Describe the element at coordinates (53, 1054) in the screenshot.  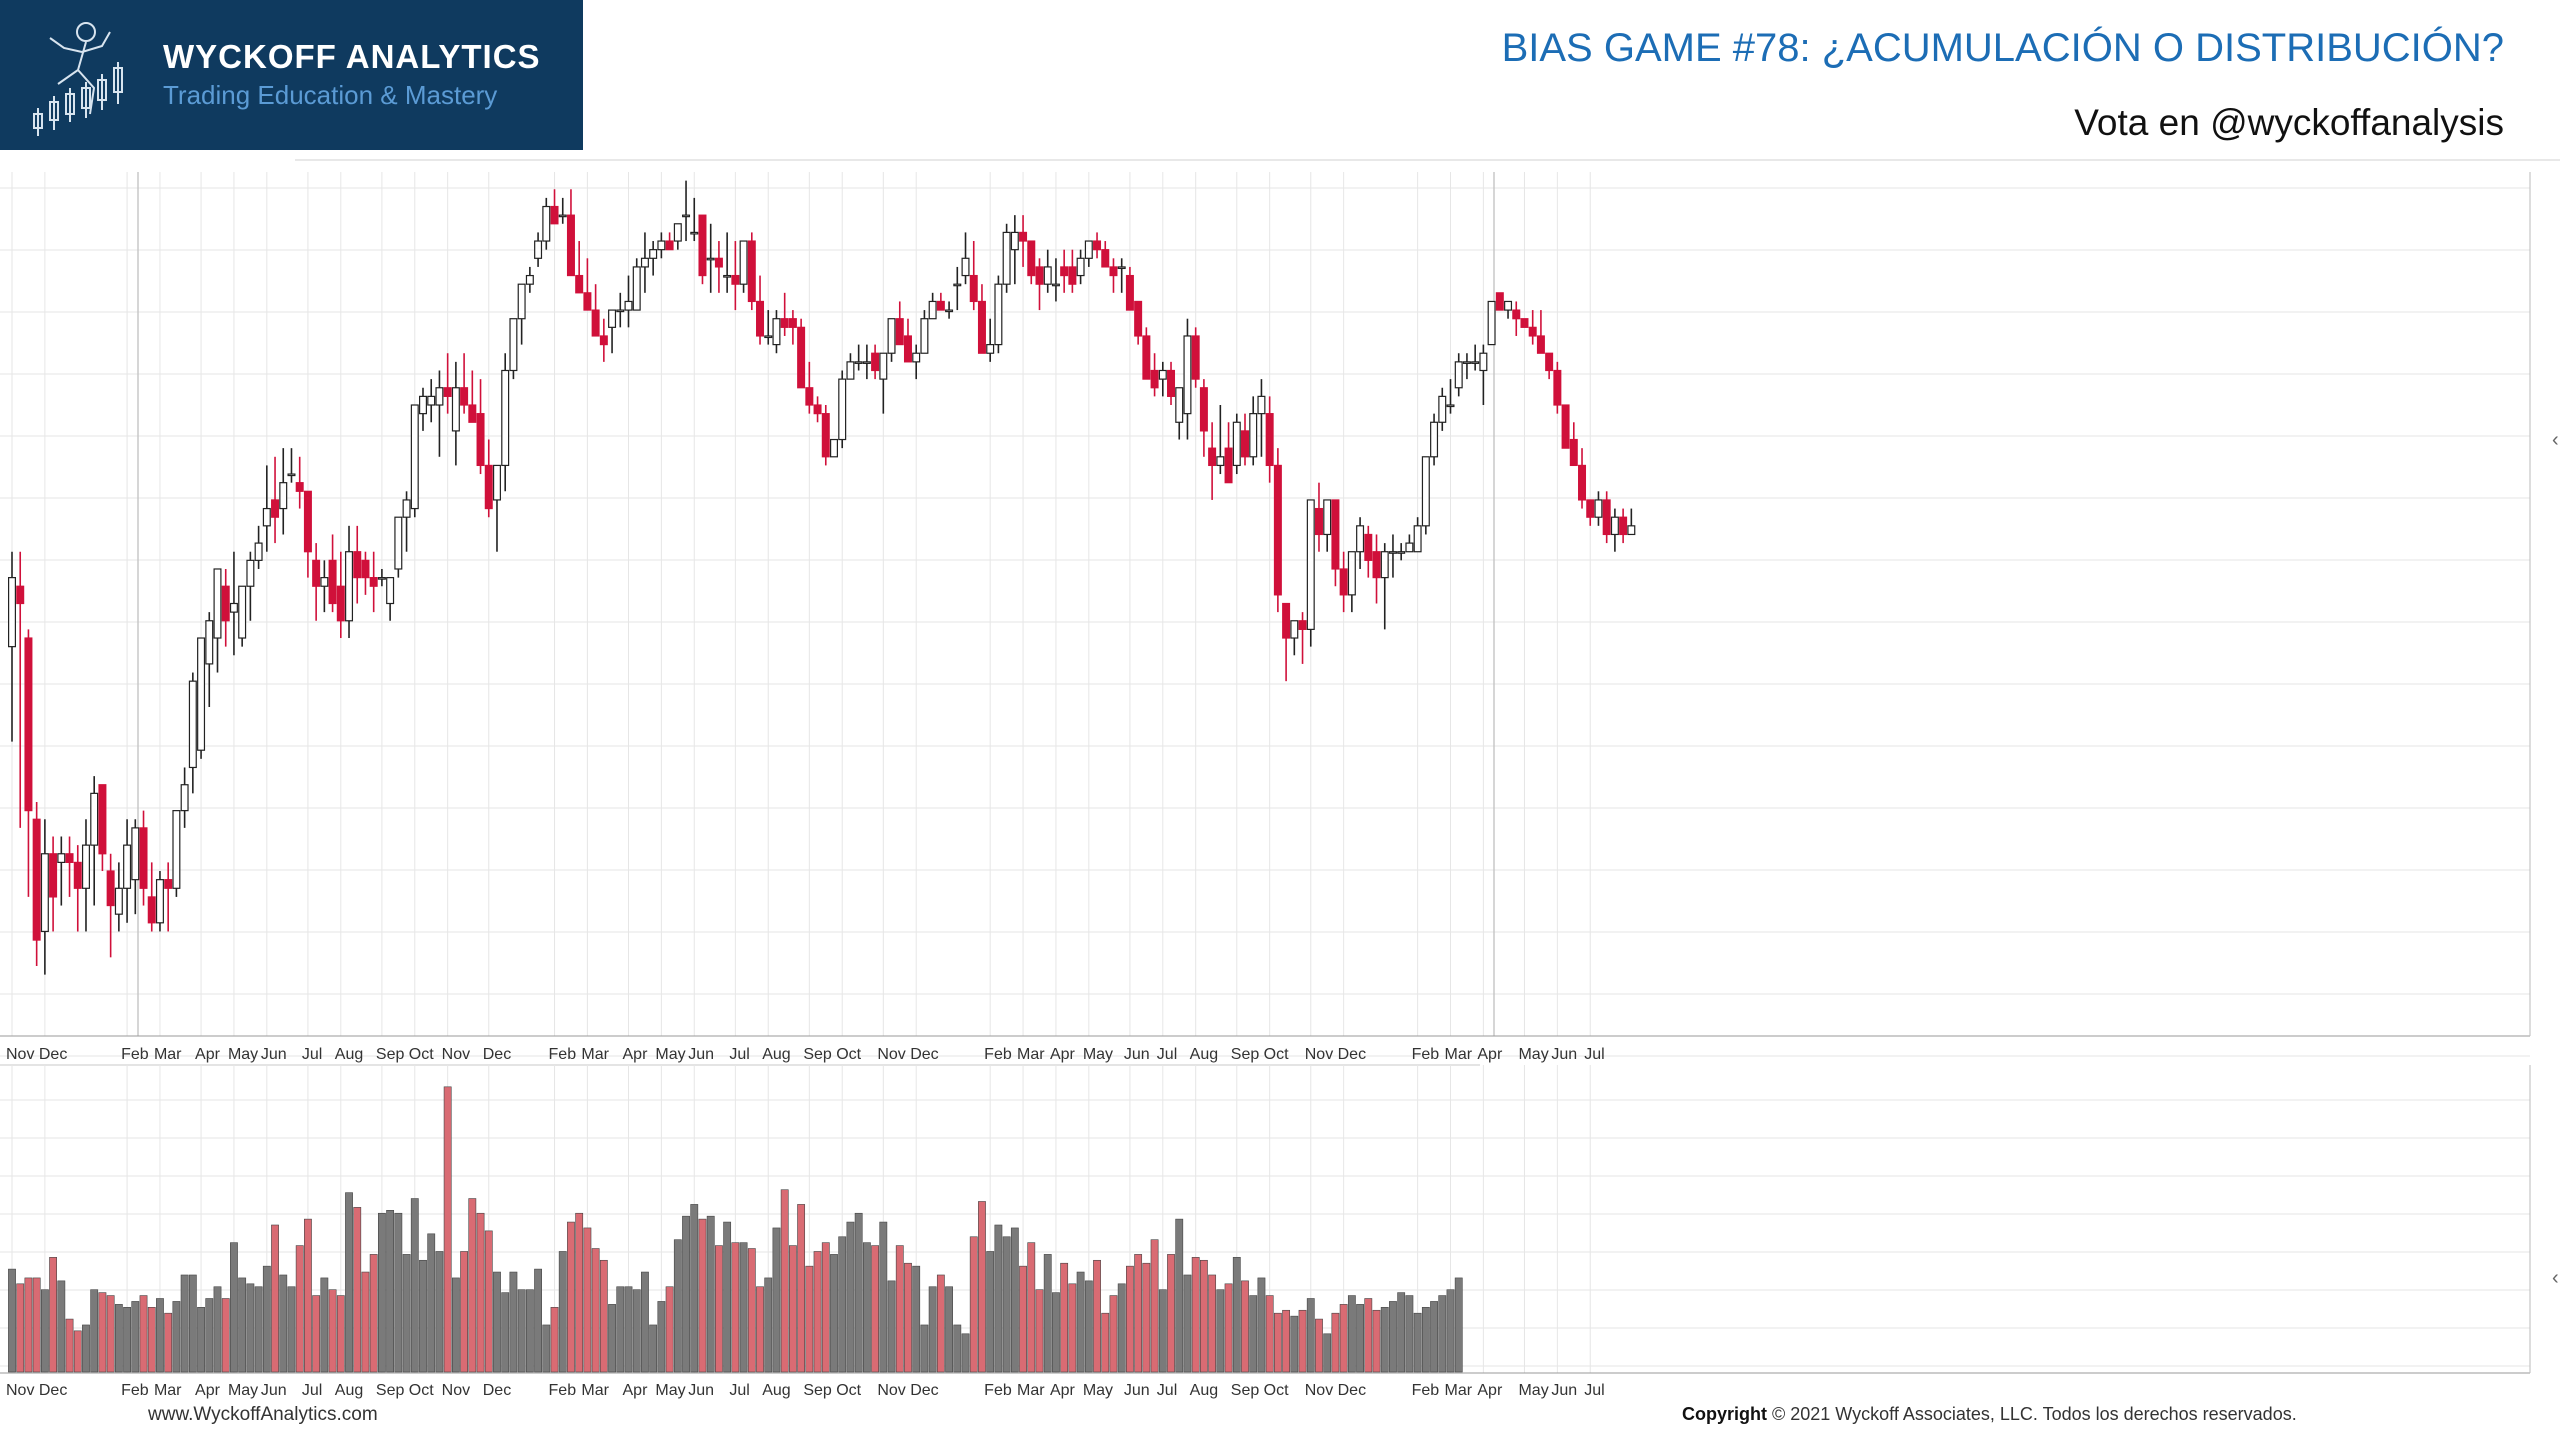
I see `price-x-tick-label: Dec` at that location.